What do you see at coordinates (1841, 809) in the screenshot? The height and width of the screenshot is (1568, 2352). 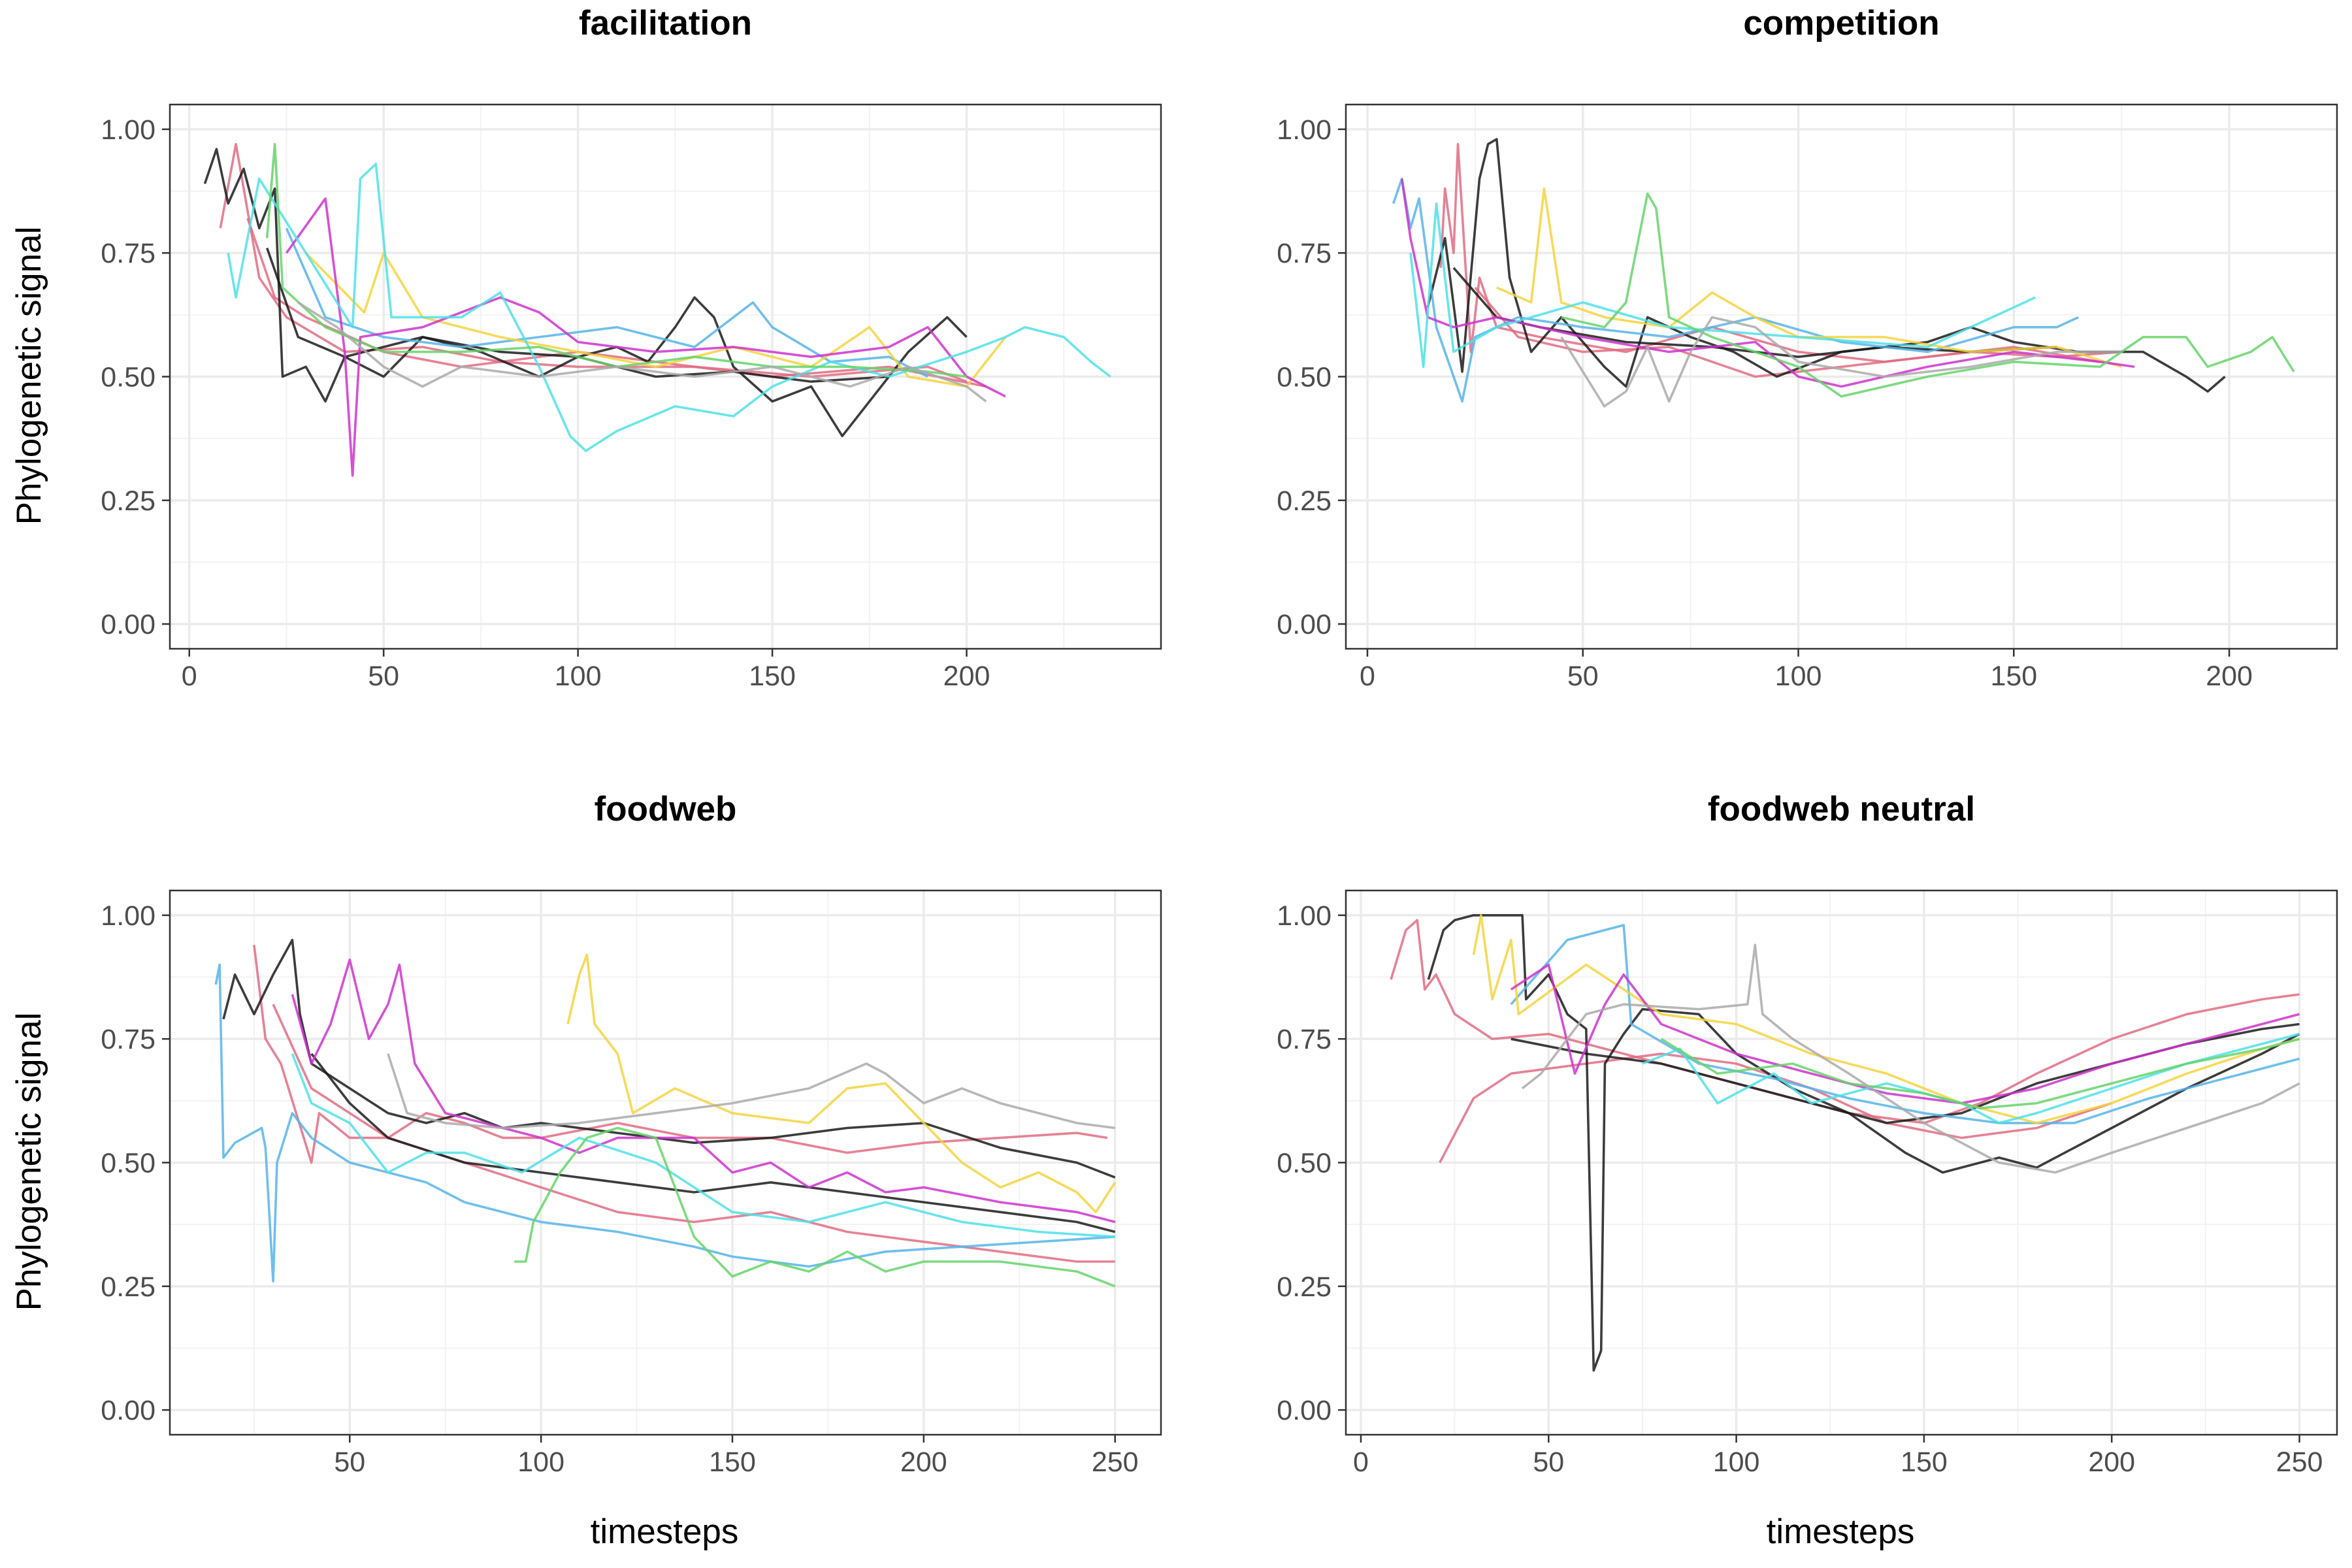 I see `panel-title: foodweb neutral` at bounding box center [1841, 809].